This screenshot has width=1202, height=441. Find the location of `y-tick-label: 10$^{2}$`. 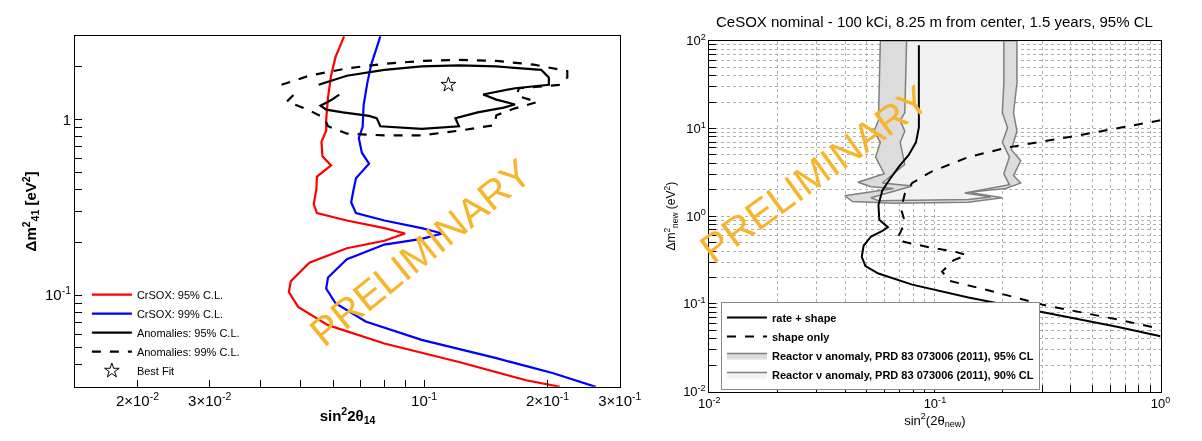

y-tick-label: 10$^{2}$ is located at coordinates (696, 40).